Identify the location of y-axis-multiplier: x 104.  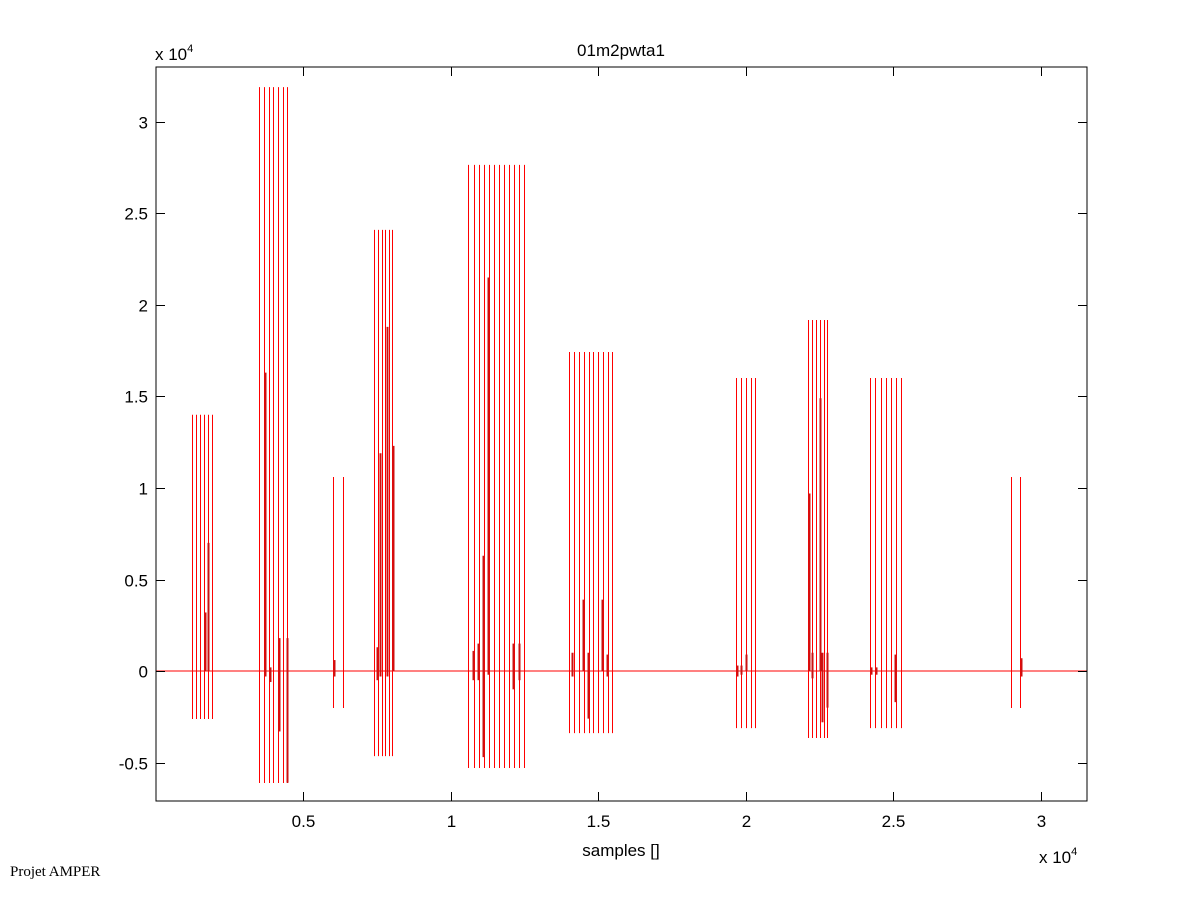
(174, 53).